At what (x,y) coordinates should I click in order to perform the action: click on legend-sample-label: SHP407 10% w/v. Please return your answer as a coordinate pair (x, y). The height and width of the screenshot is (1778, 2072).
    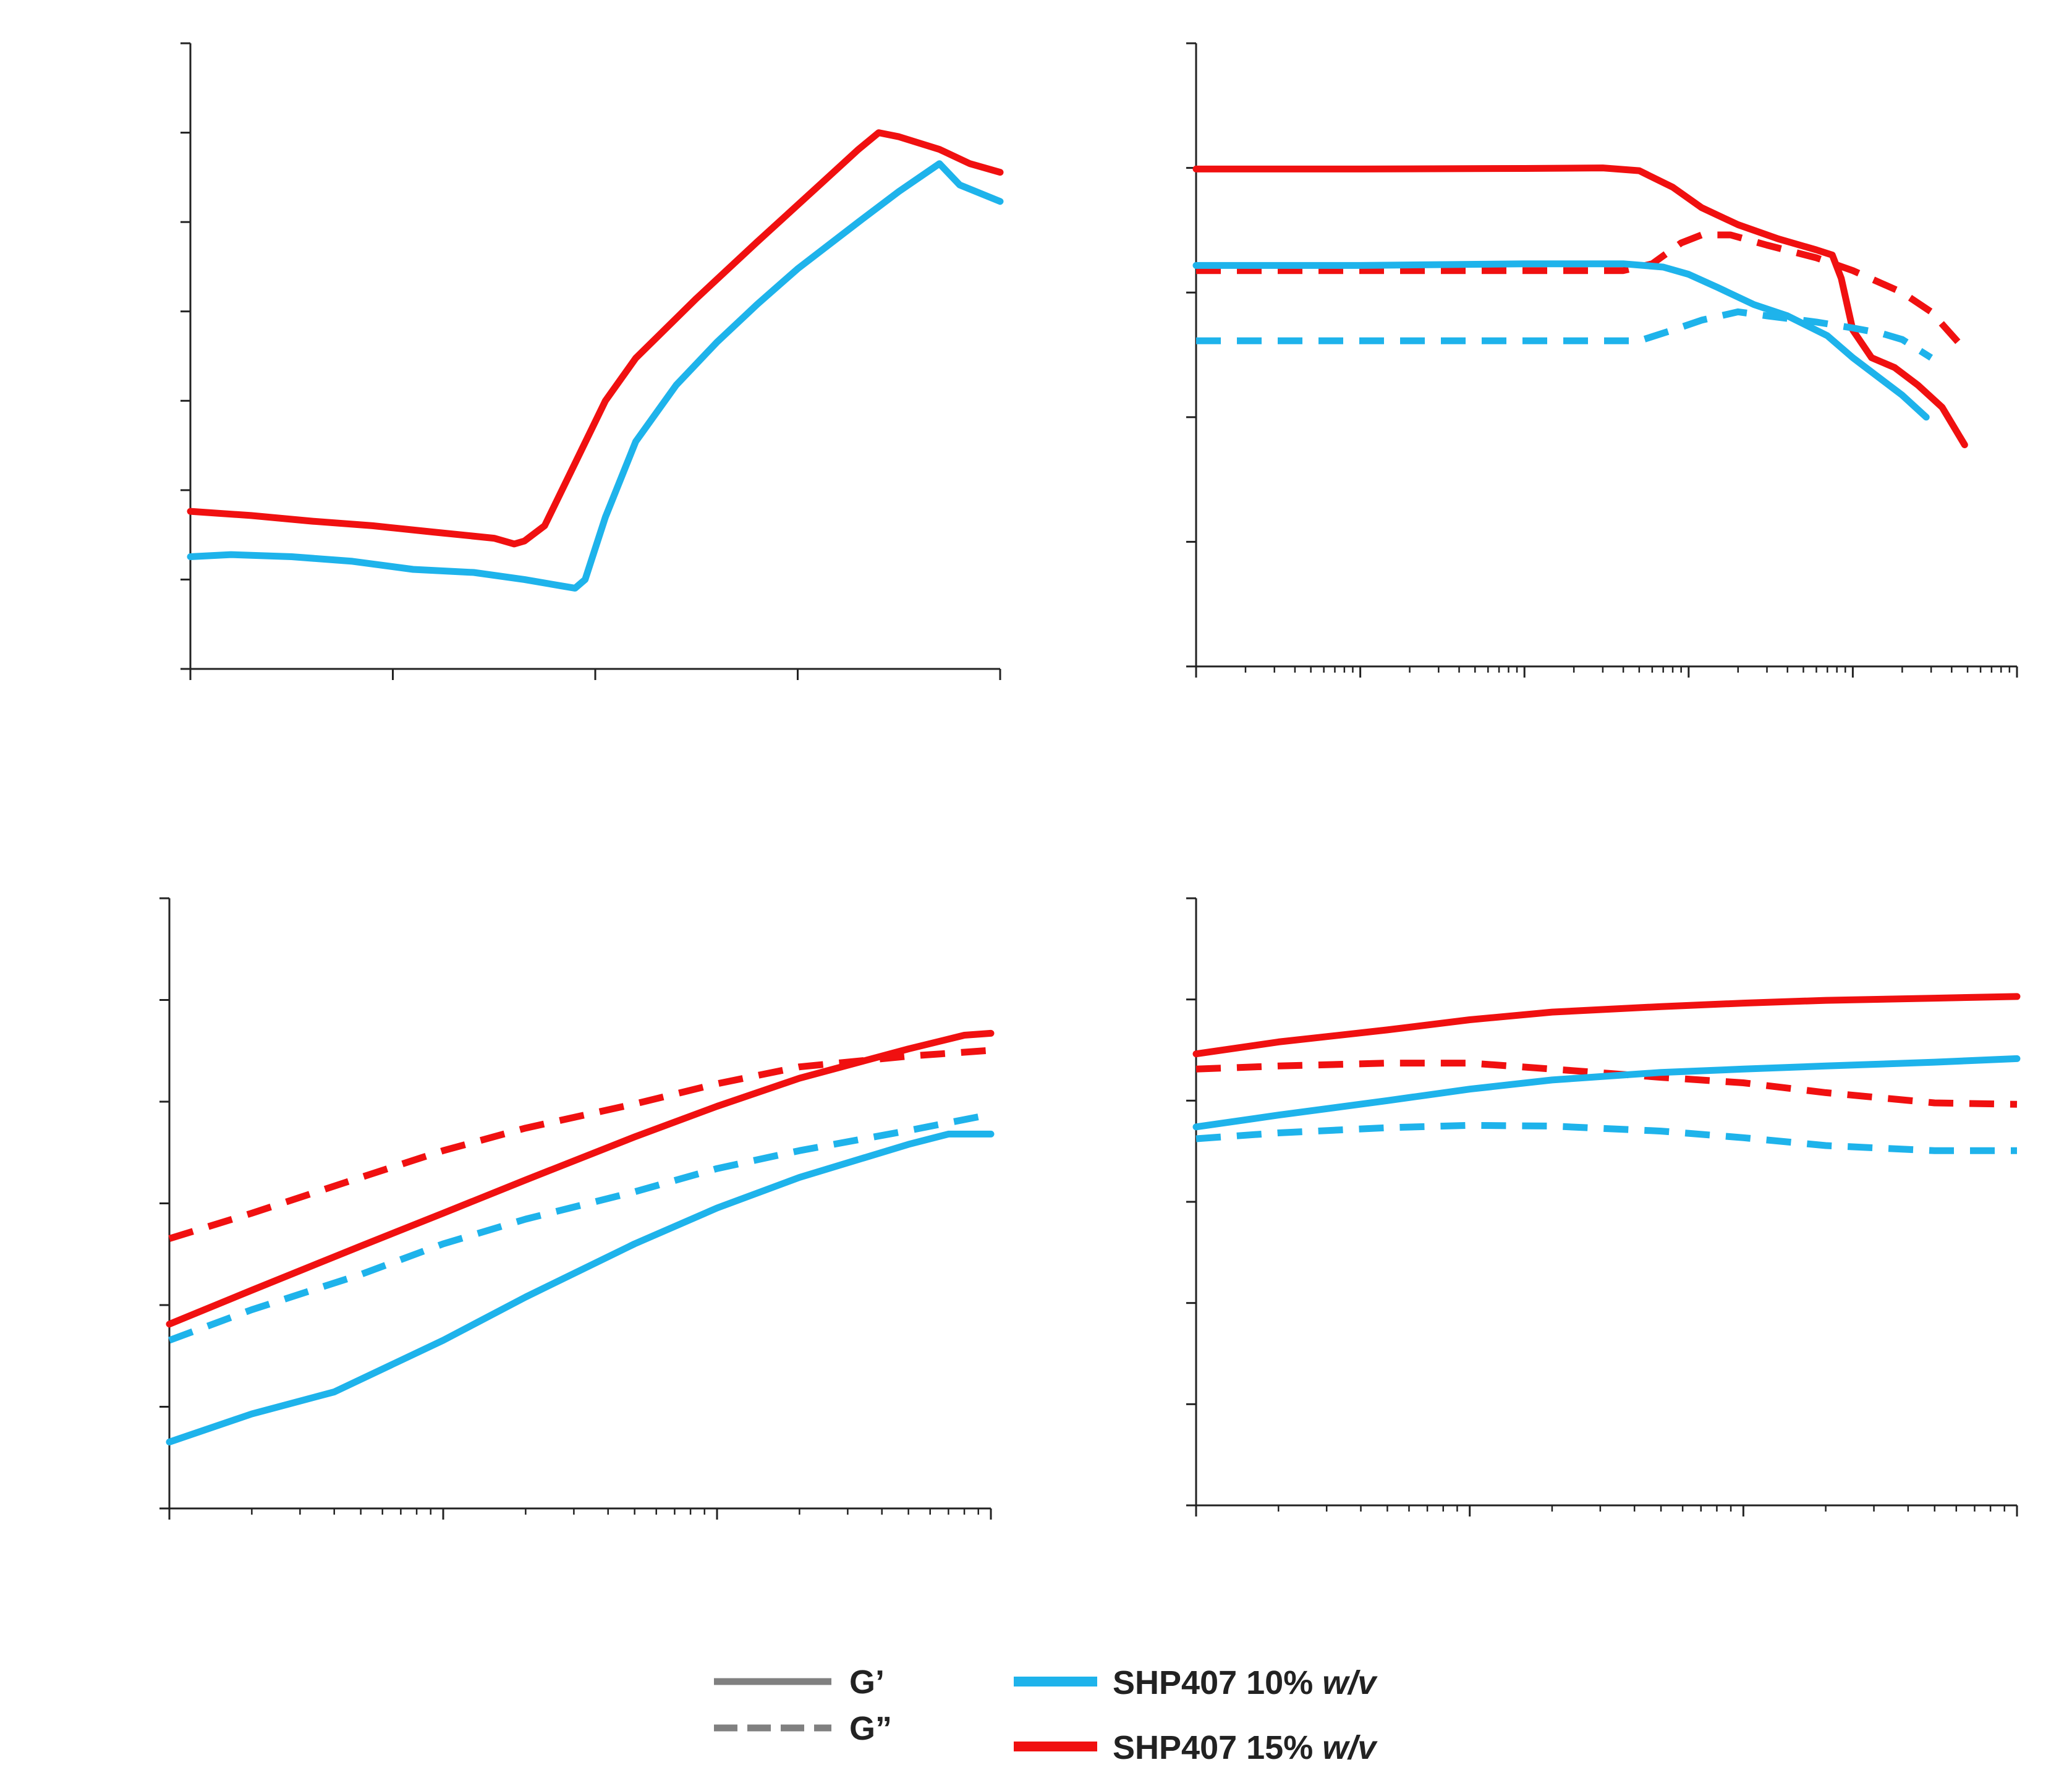
    Looking at the image, I should click on (1245, 1682).